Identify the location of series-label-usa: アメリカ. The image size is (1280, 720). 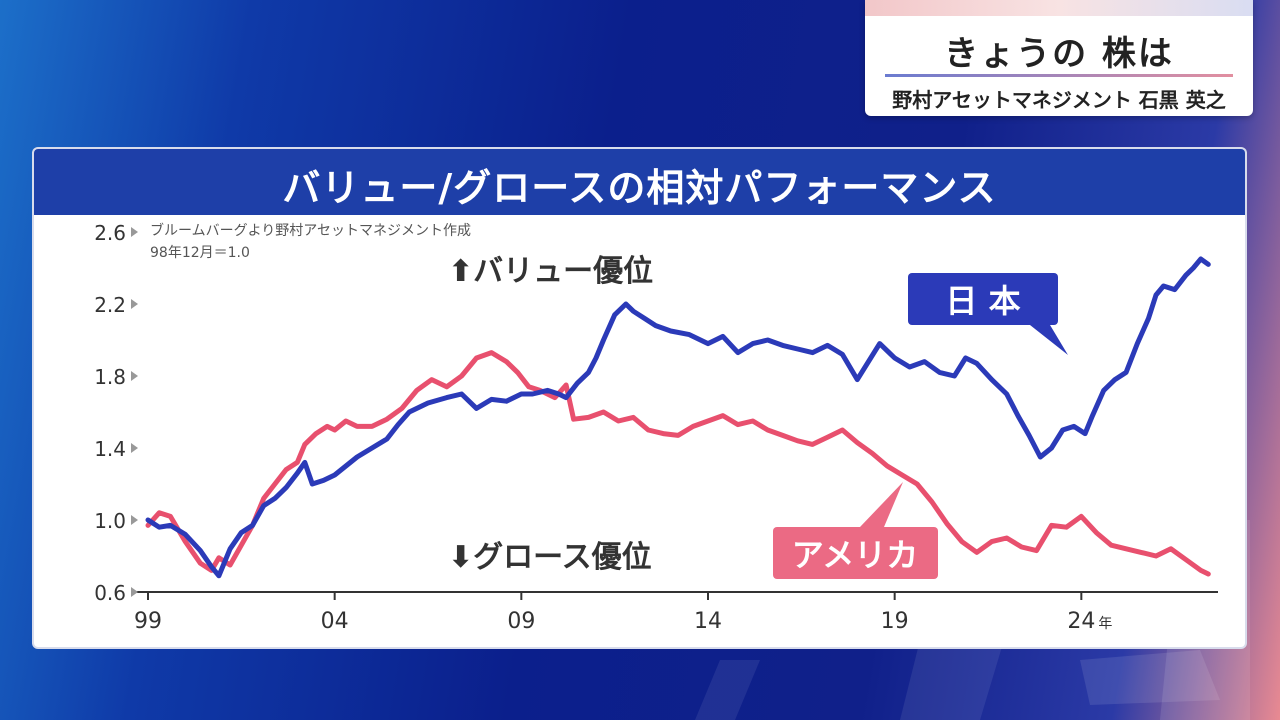
(855, 555).